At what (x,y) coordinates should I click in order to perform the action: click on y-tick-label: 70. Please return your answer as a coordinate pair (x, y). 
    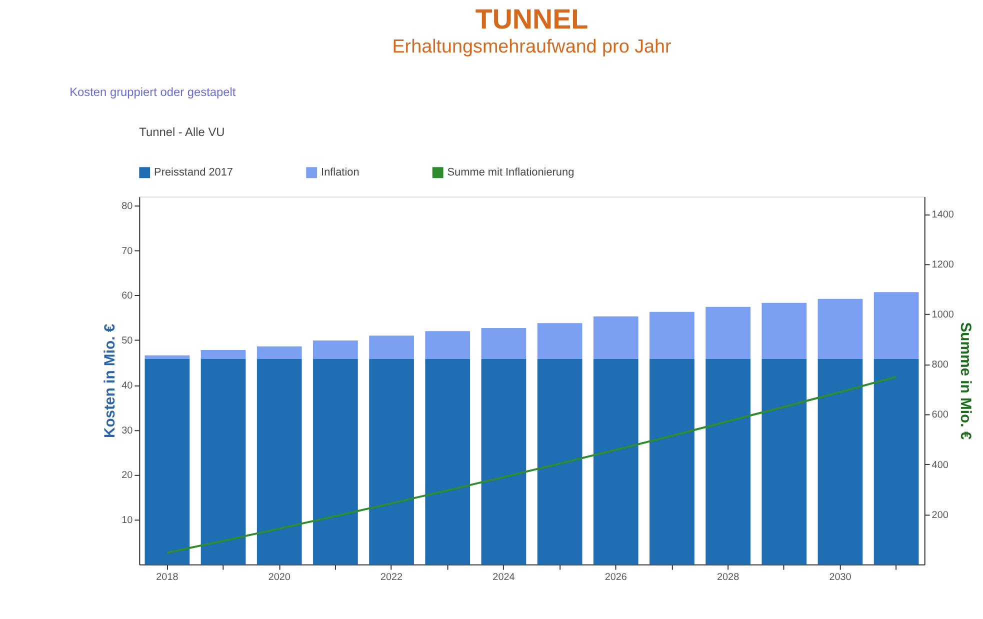
    Looking at the image, I should click on (128, 251).